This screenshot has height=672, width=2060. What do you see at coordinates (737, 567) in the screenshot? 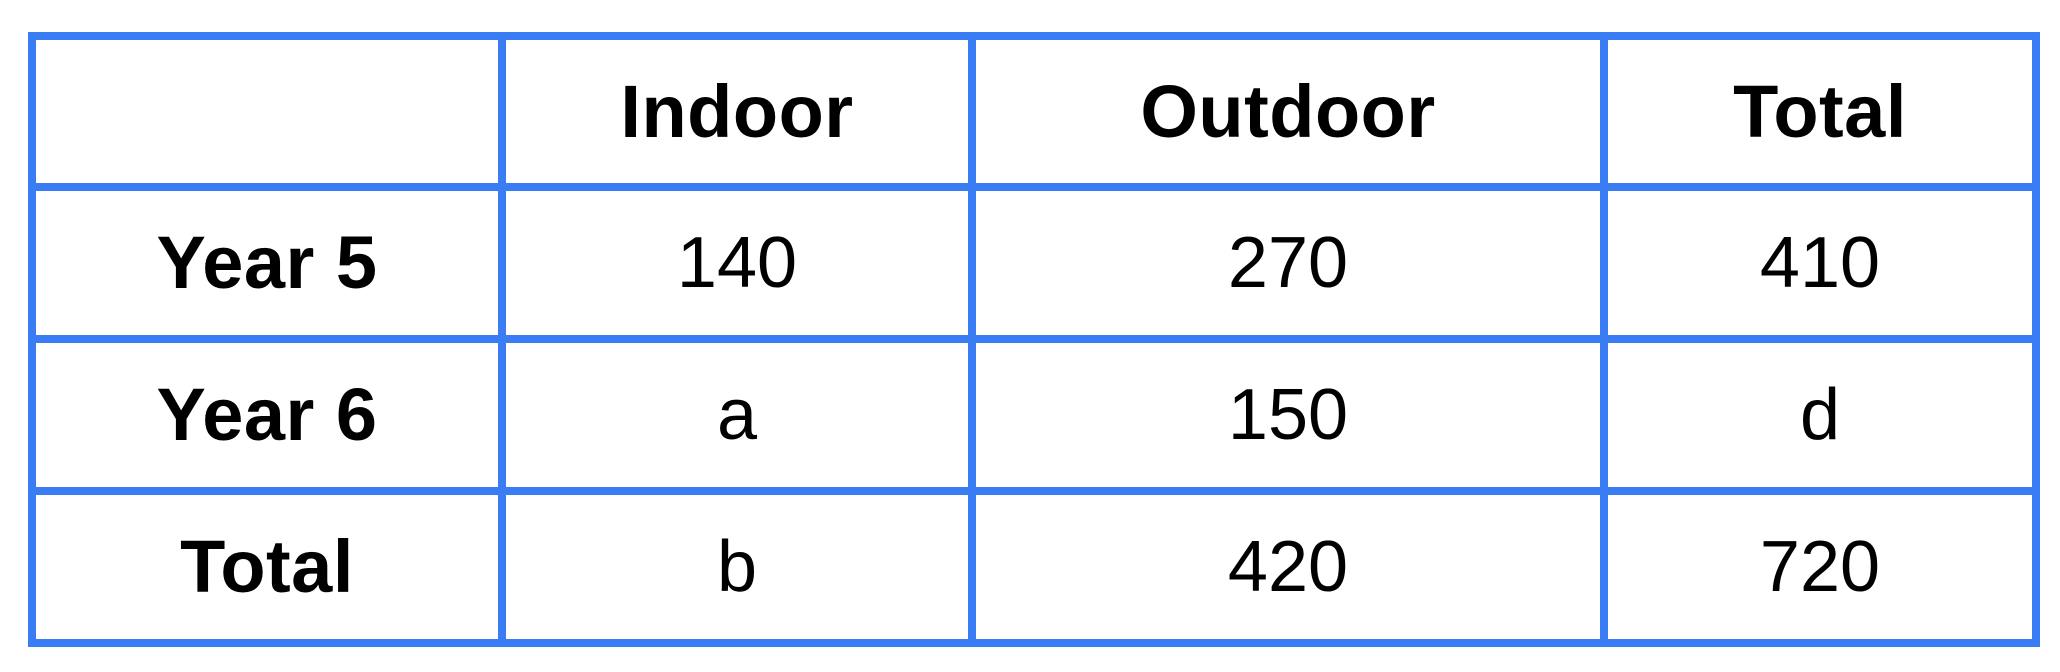
I see `cell-total-indoor: b` at bounding box center [737, 567].